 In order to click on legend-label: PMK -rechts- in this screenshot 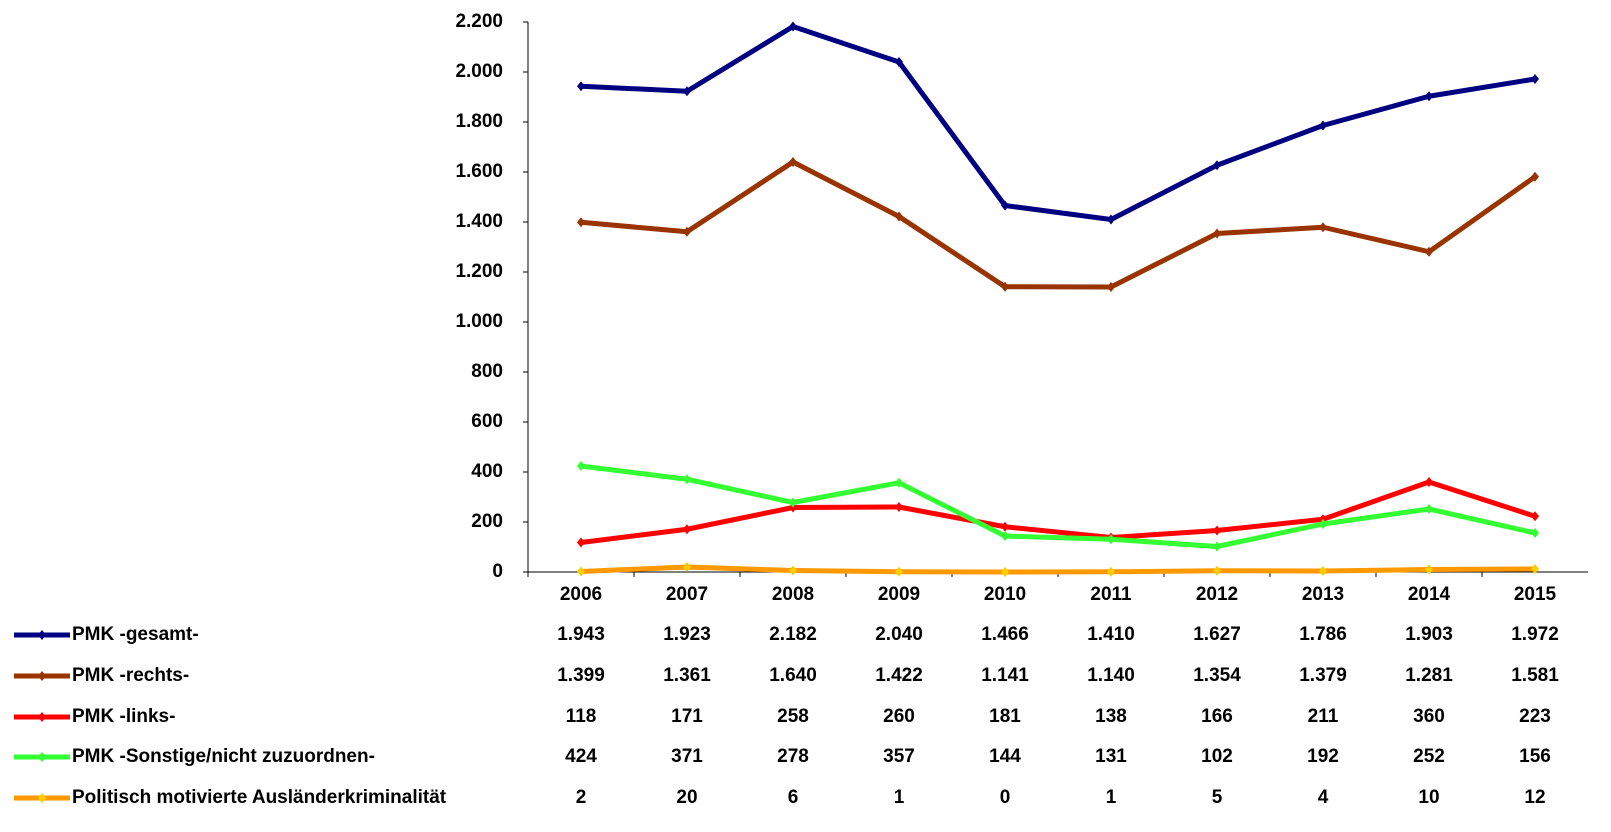, I will do `click(130, 675)`.